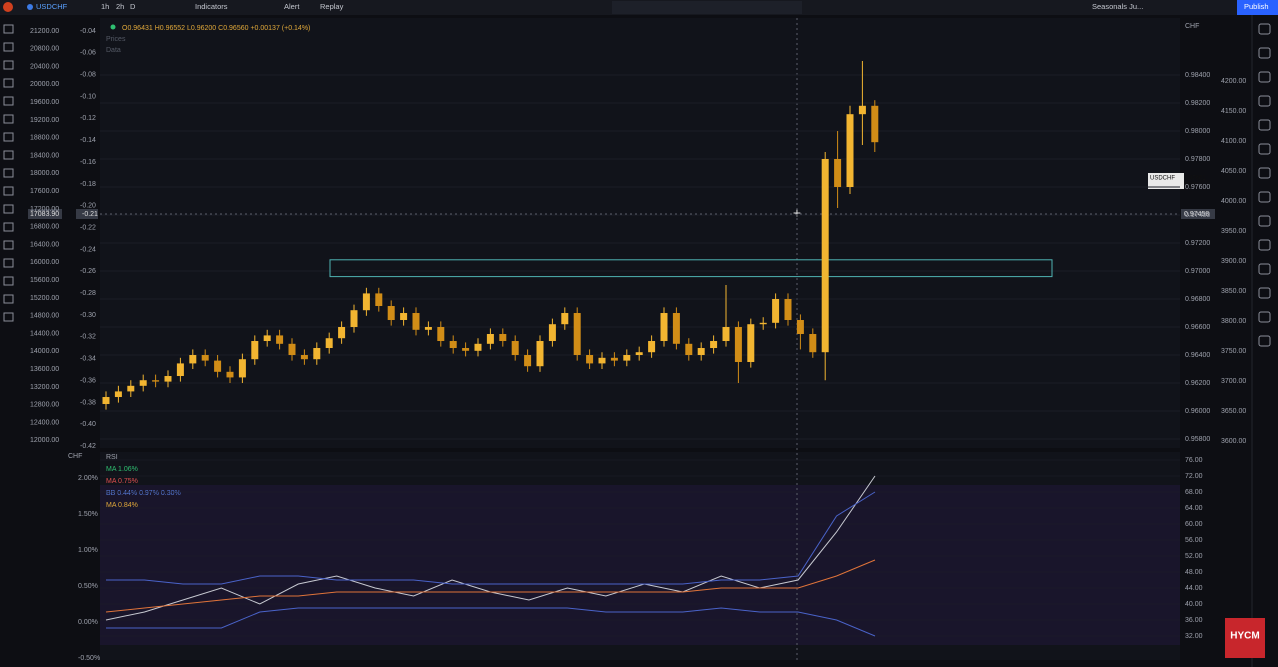 The image size is (1278, 667). Describe the element at coordinates (1233, 81) in the screenshot. I see `scale-label: 4200.00` at that location.